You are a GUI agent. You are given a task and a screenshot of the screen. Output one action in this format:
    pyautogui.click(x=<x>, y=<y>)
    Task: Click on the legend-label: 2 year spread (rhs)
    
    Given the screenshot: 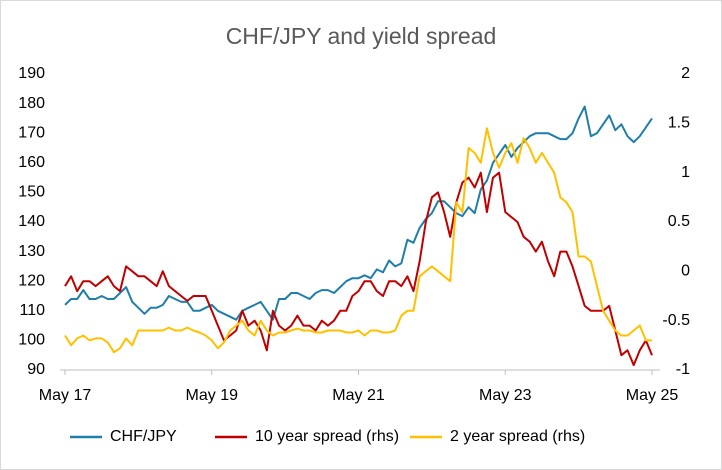 What is the action you would take?
    pyautogui.click(x=517, y=436)
    